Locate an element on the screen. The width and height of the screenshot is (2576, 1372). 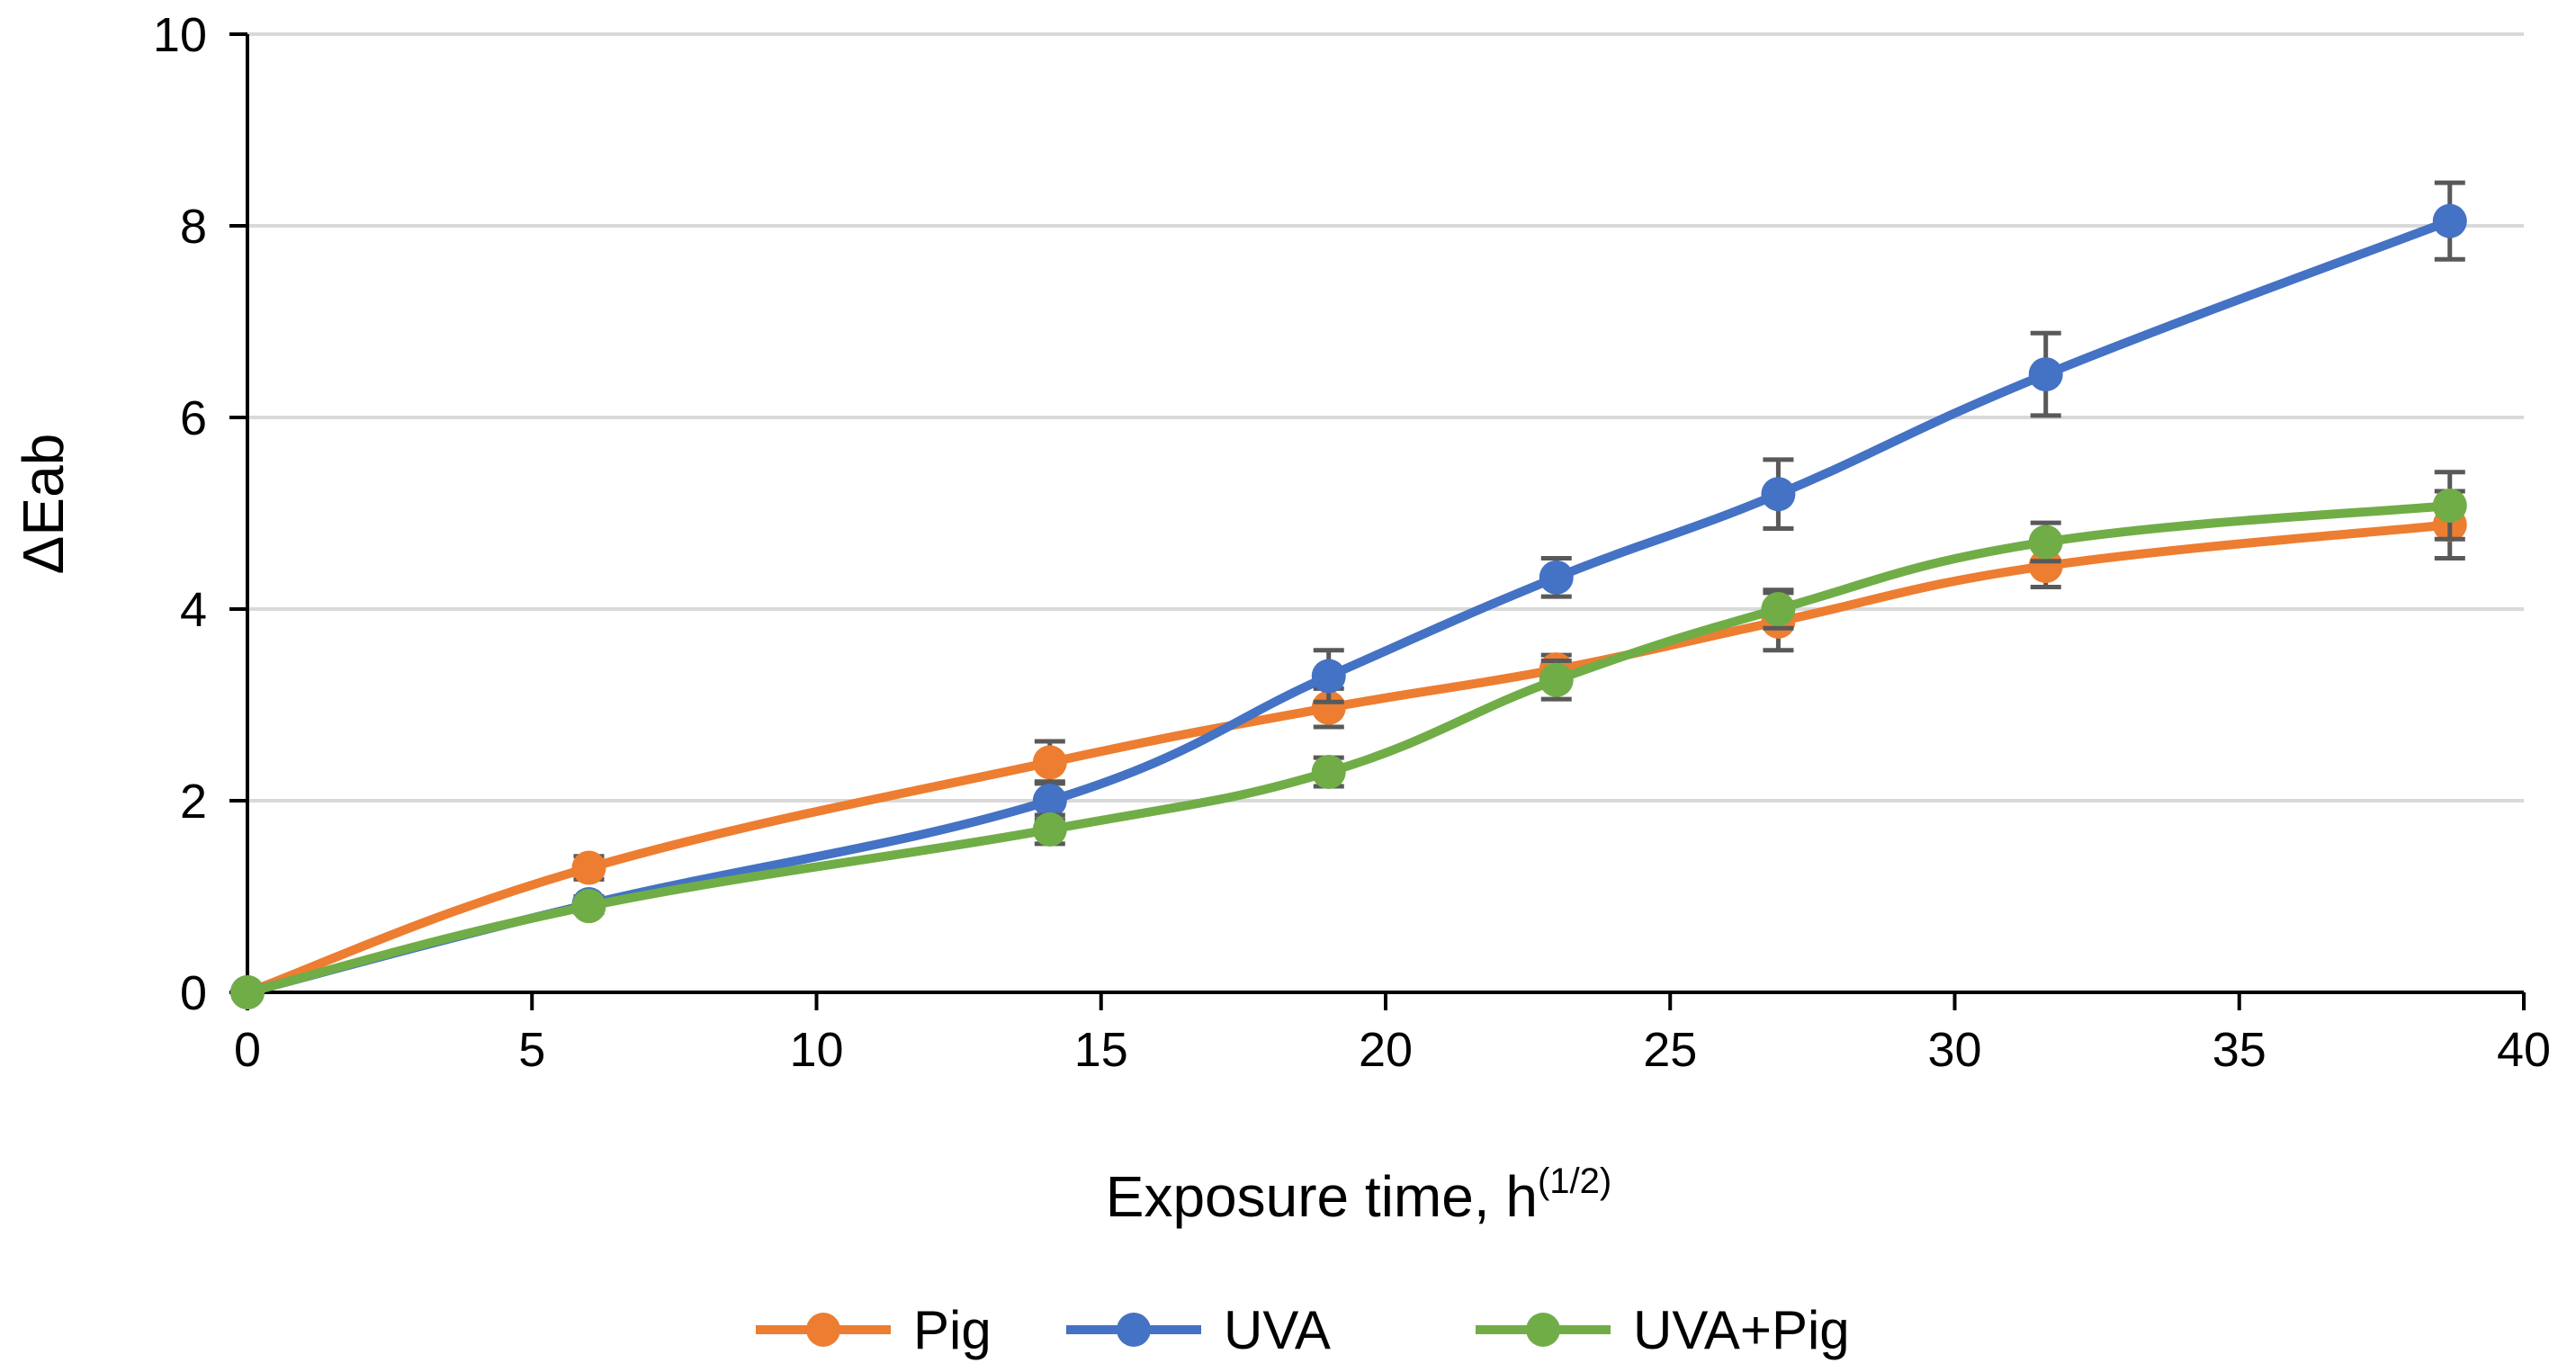
y-tick-labels: 0 2 4 6 8 10 is located at coordinates (180, 514).